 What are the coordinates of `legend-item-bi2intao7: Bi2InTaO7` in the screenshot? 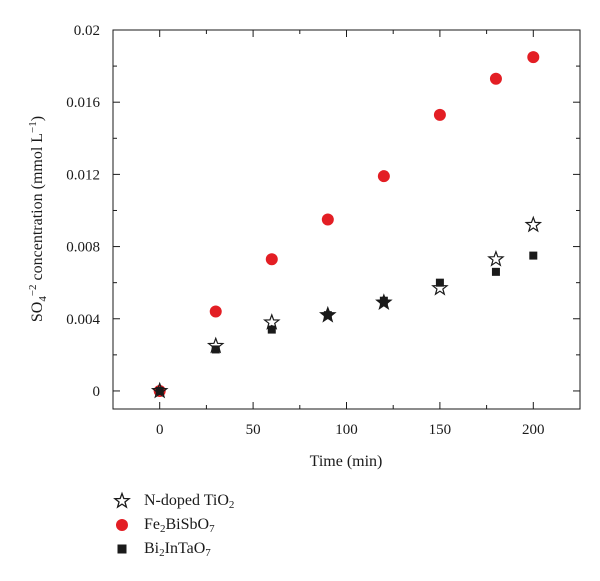 It's located at (173, 549).